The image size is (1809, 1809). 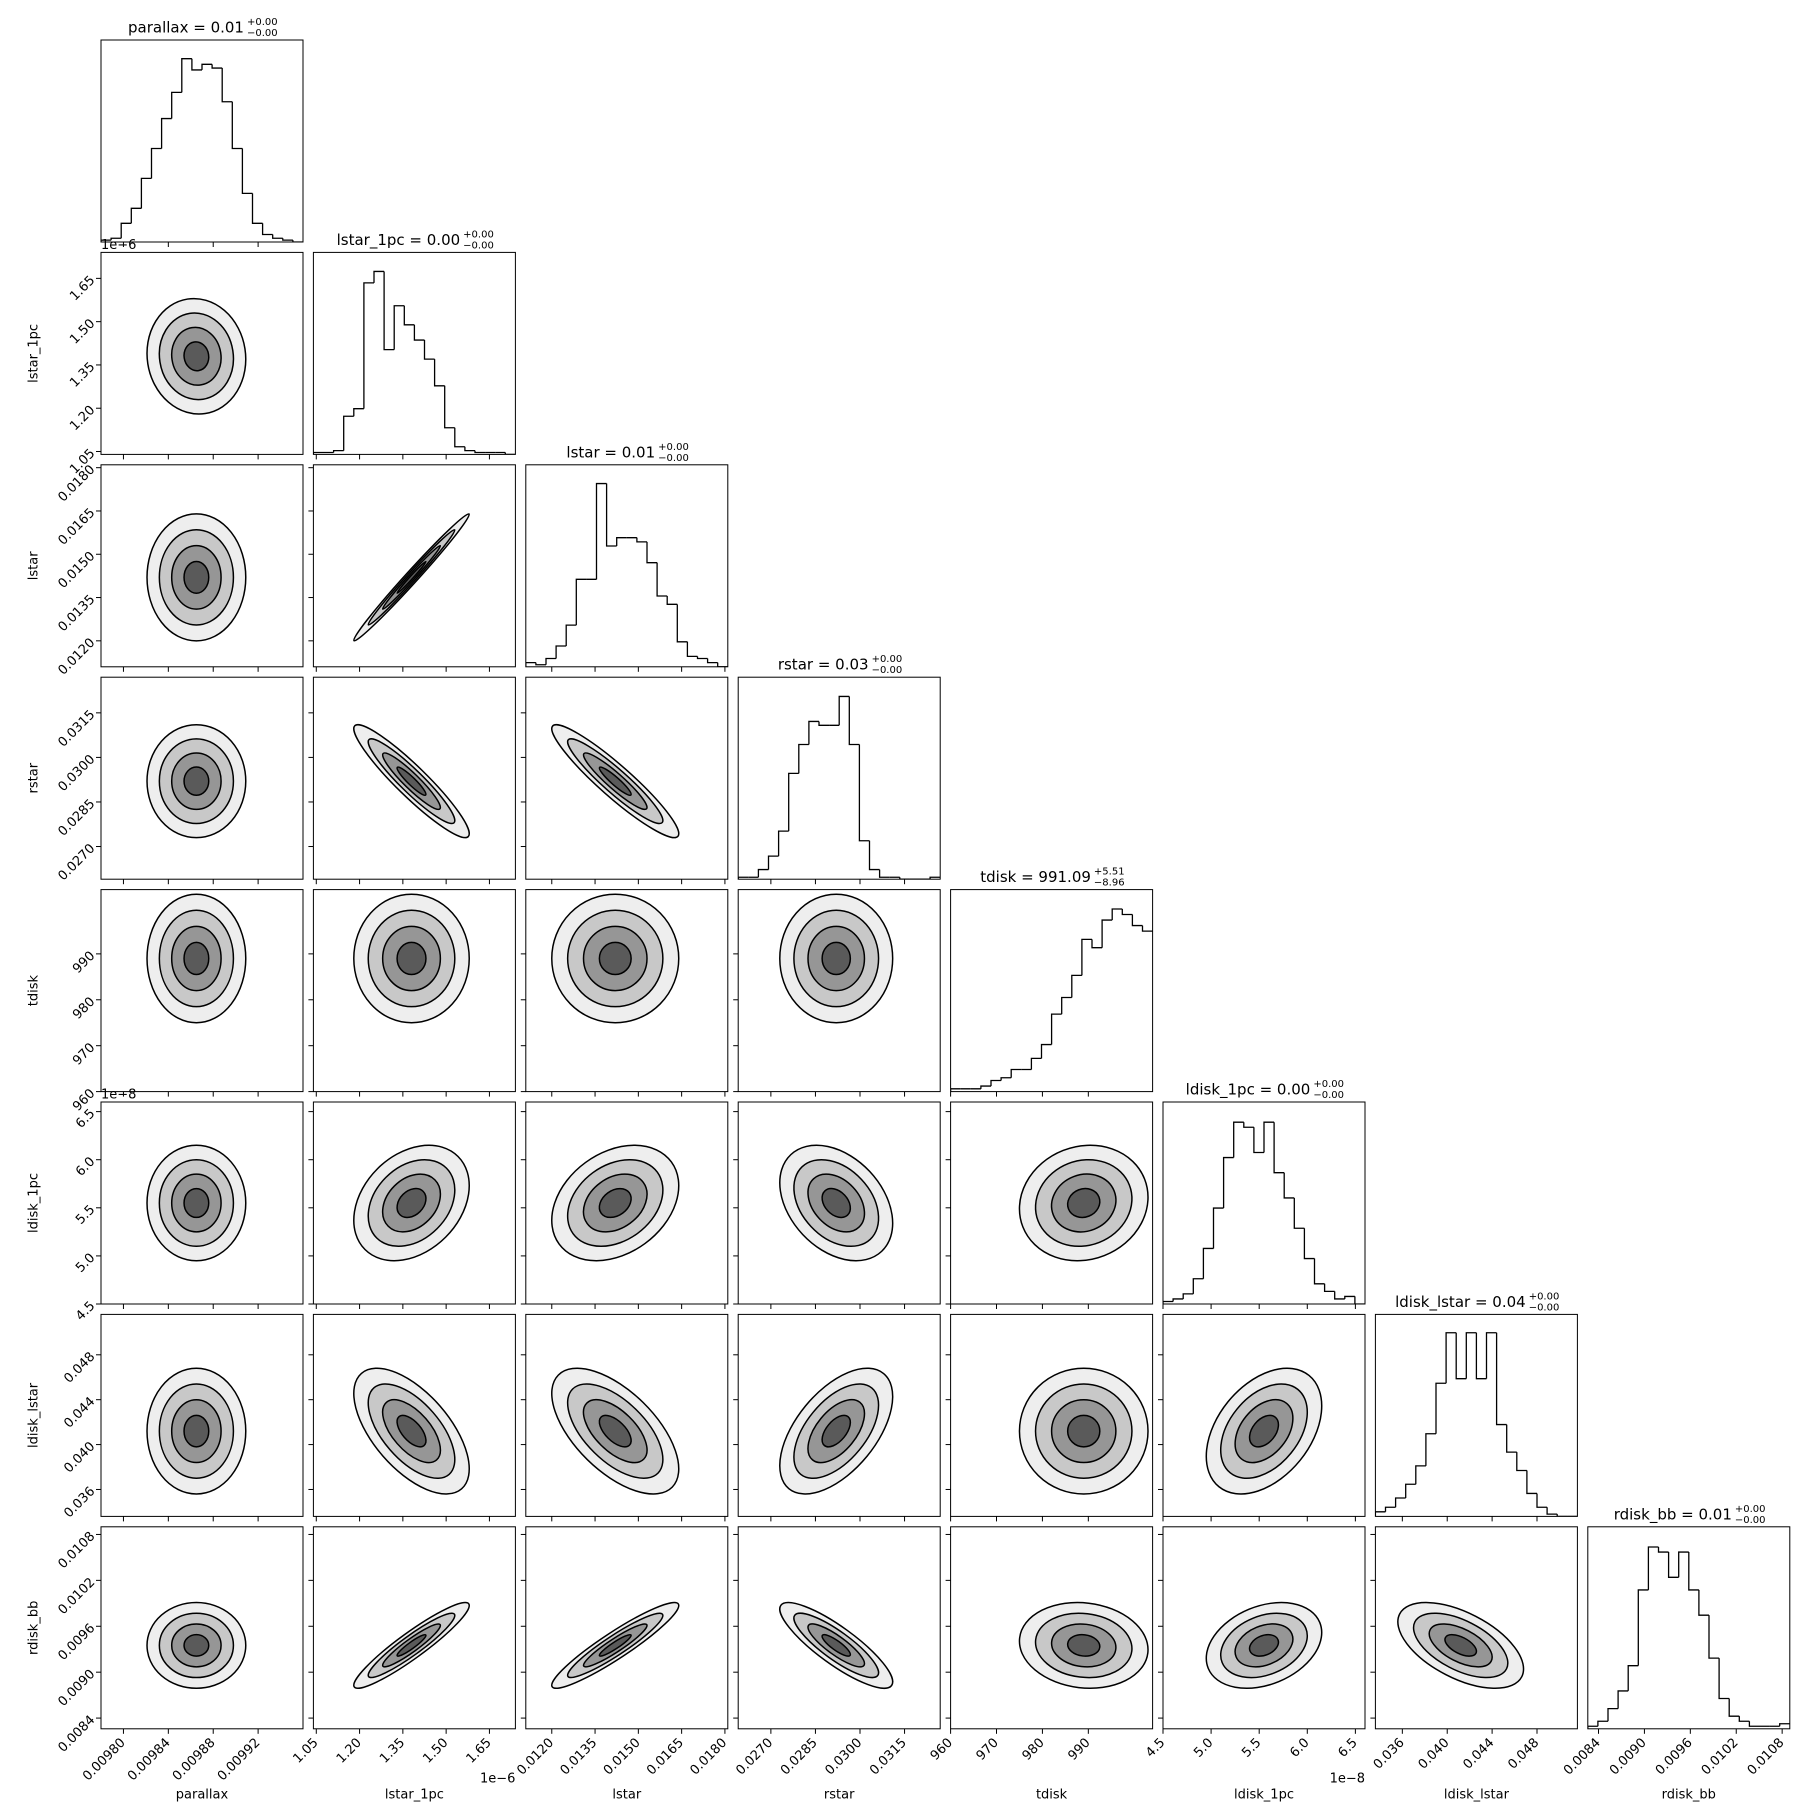 What do you see at coordinates (1109, 883) in the screenshot?
I see `title-lower: −8.96` at bounding box center [1109, 883].